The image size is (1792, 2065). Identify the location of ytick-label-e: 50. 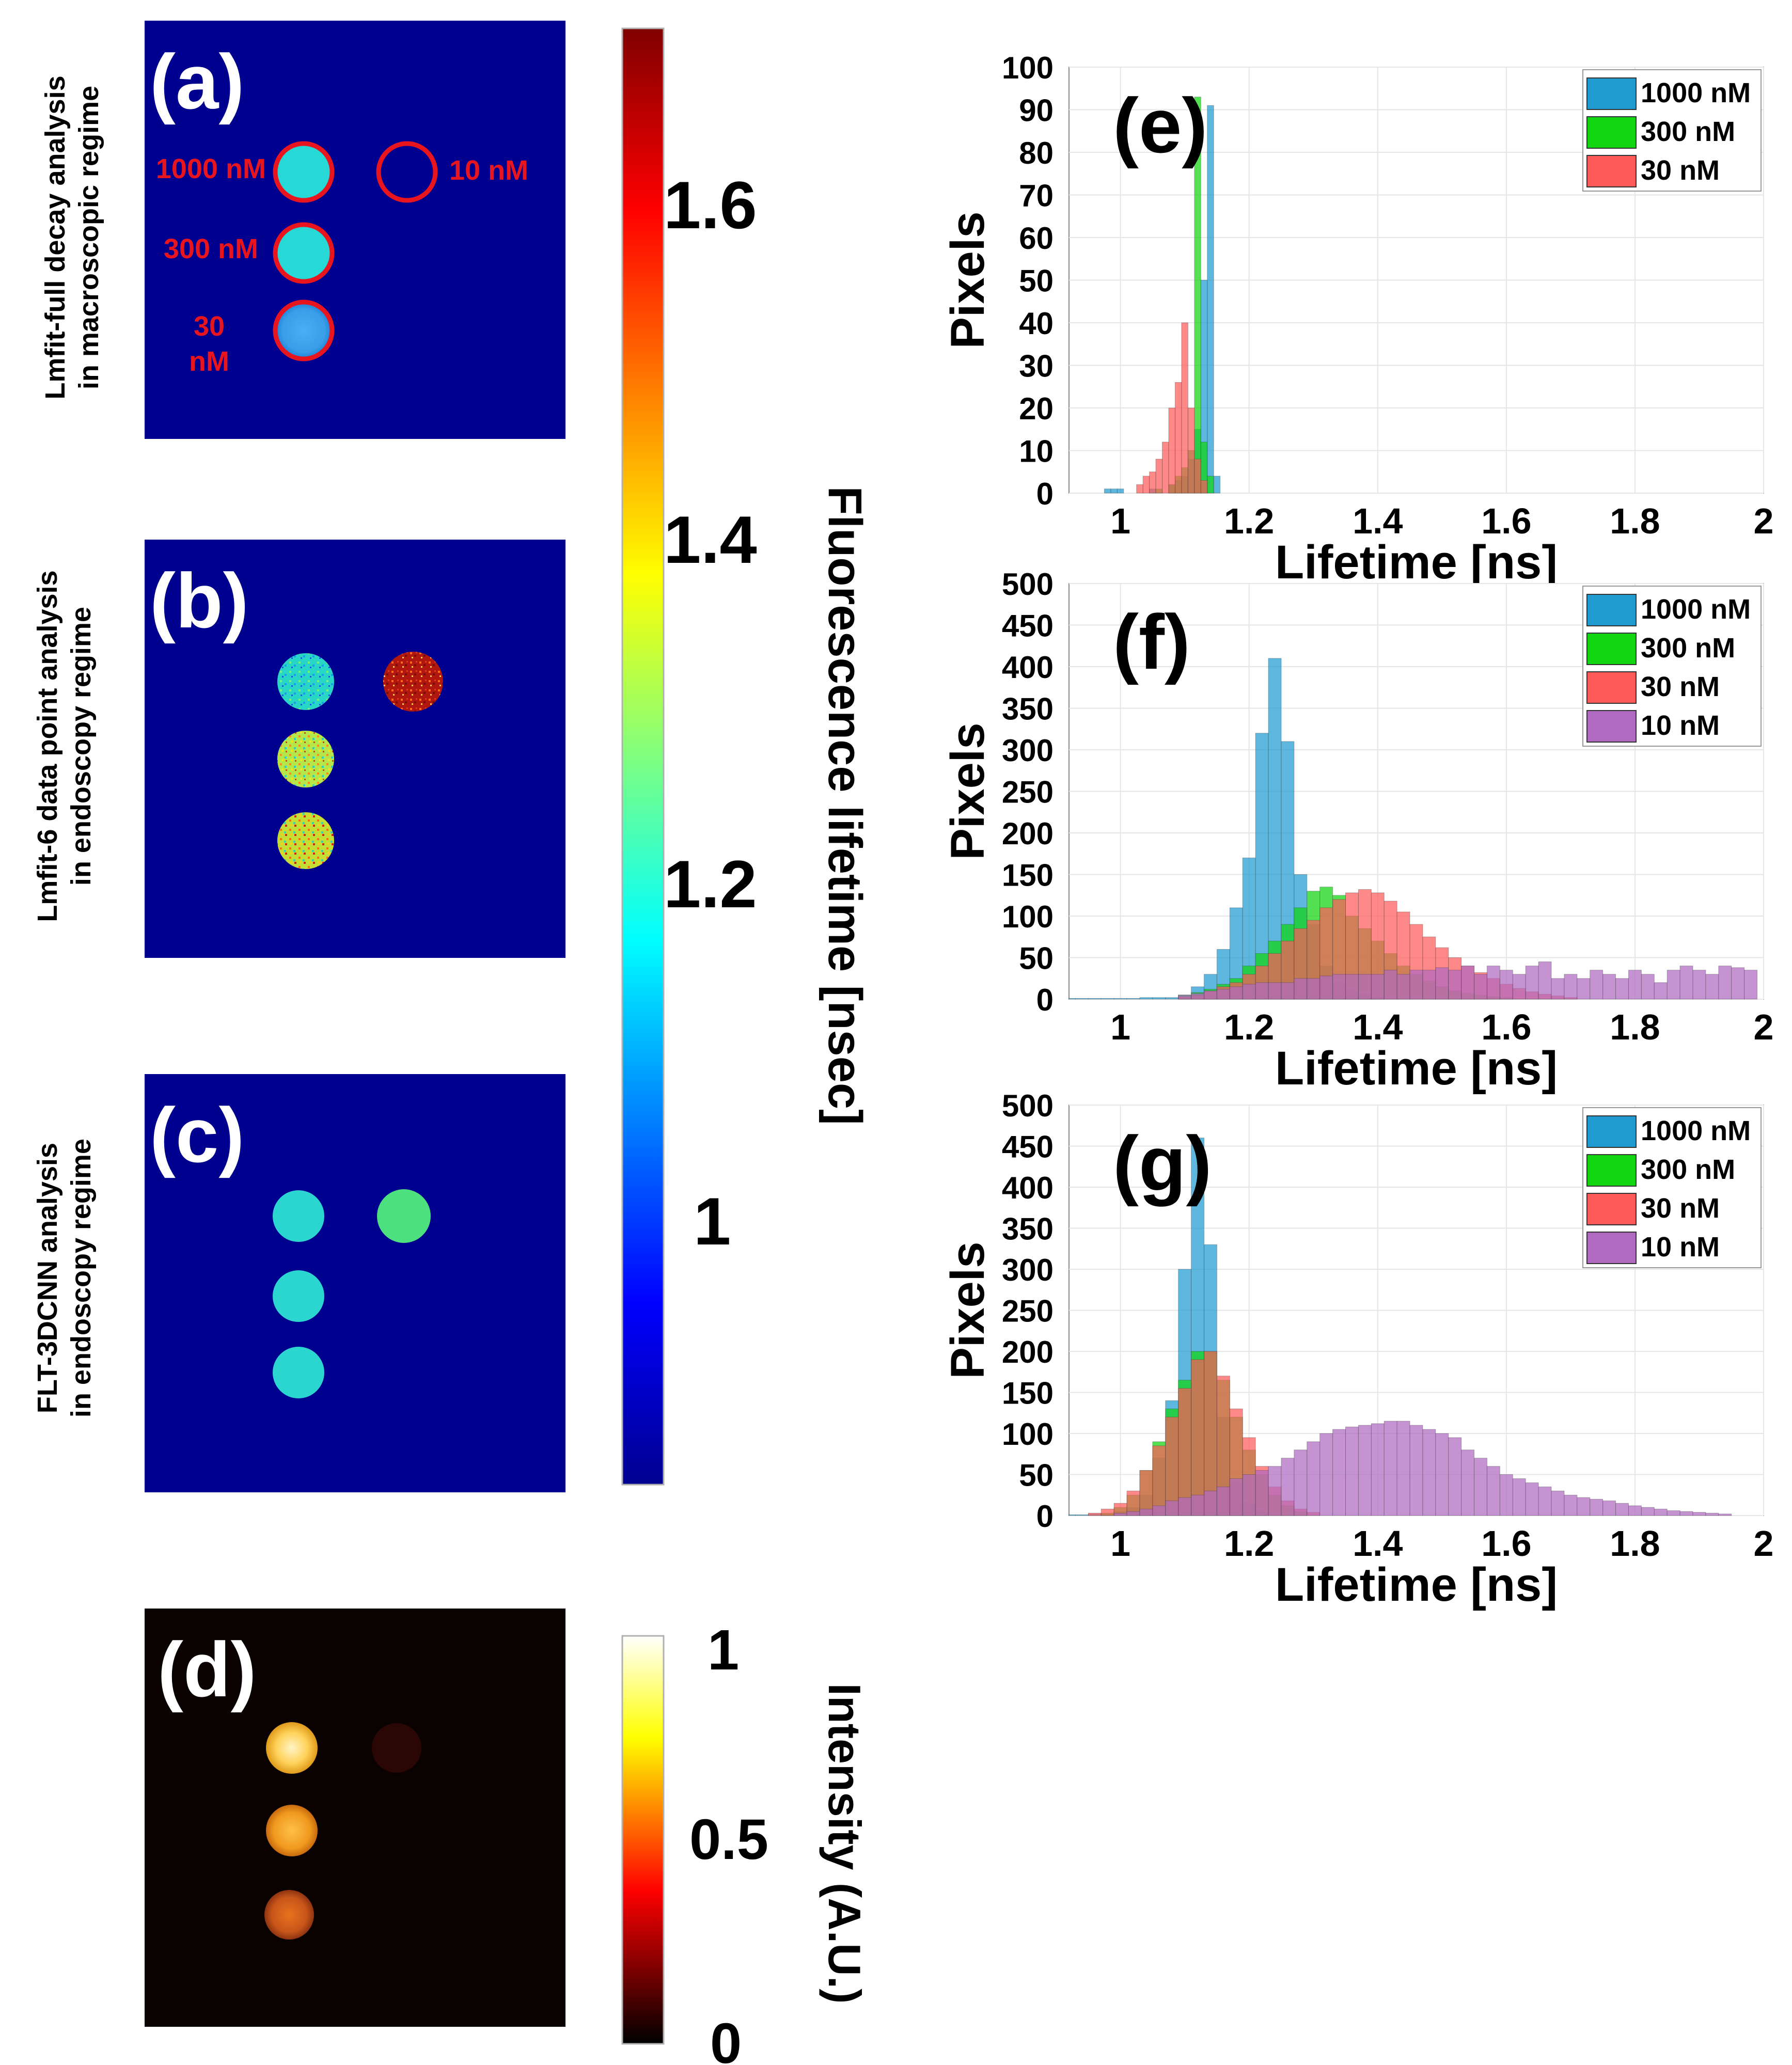
(1036, 281).